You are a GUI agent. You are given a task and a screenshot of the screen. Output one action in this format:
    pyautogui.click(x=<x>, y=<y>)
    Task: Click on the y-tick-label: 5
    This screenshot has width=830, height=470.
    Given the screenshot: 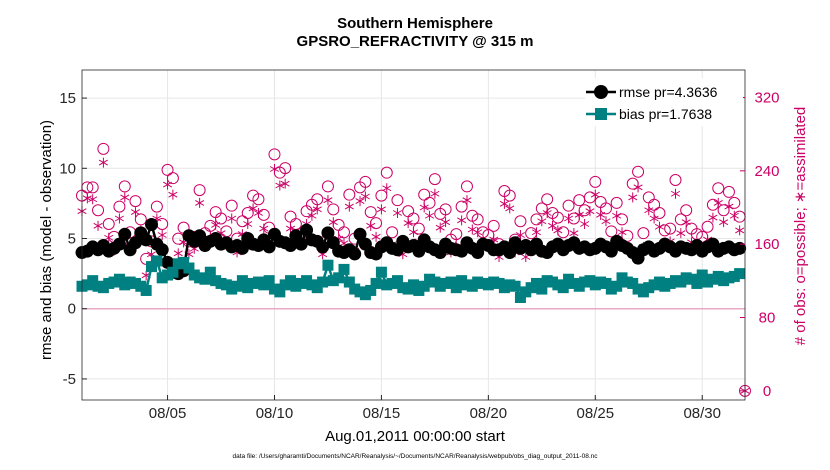 What is the action you would take?
    pyautogui.click(x=72, y=239)
    